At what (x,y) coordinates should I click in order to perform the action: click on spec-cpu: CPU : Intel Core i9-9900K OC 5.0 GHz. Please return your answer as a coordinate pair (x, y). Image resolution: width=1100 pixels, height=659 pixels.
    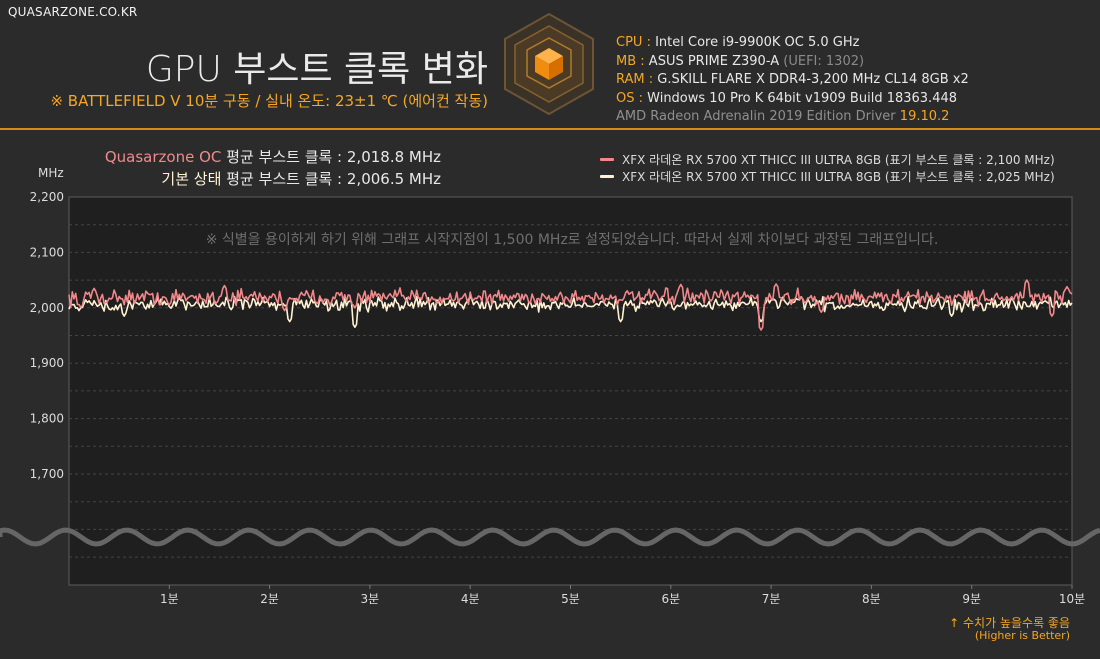
    Looking at the image, I should click on (738, 42).